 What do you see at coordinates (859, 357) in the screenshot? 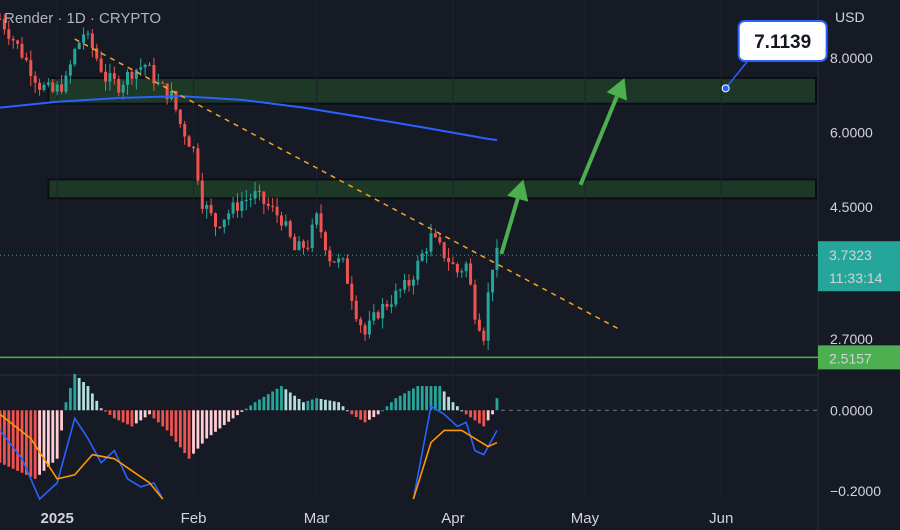
I see `support-tag-bg` at bounding box center [859, 357].